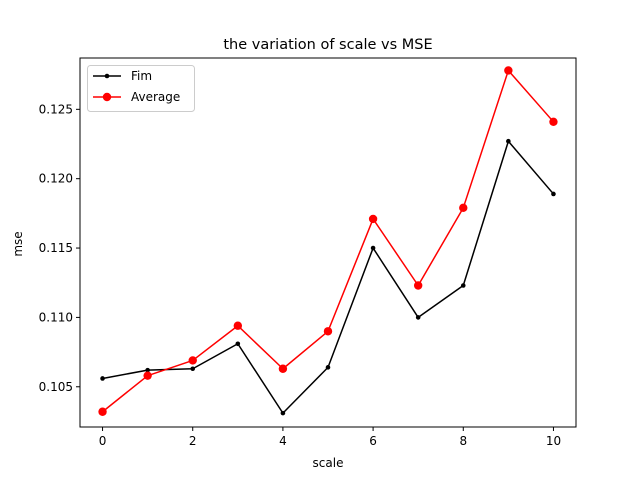 This screenshot has width=640, height=480. I want to click on legend: Fim Average, so click(141, 88).